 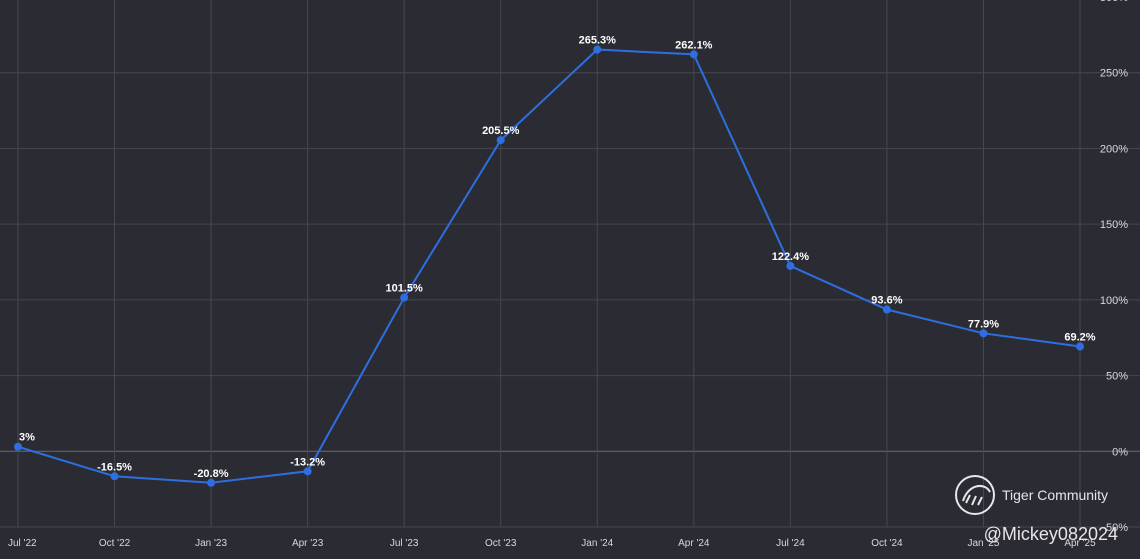 What do you see at coordinates (1114, 74) in the screenshot?
I see `y-tick-label: 250%` at bounding box center [1114, 74].